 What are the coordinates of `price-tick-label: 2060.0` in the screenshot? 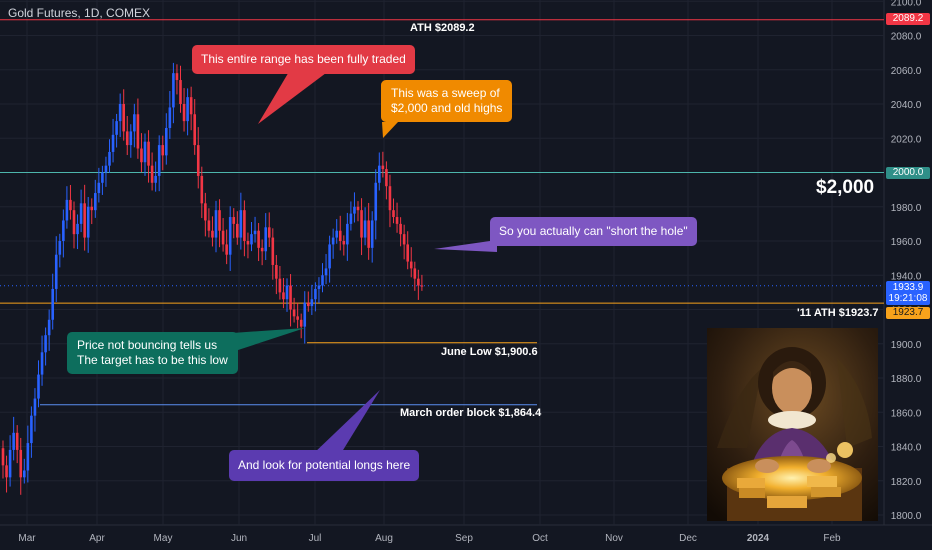 It's located at (906, 71).